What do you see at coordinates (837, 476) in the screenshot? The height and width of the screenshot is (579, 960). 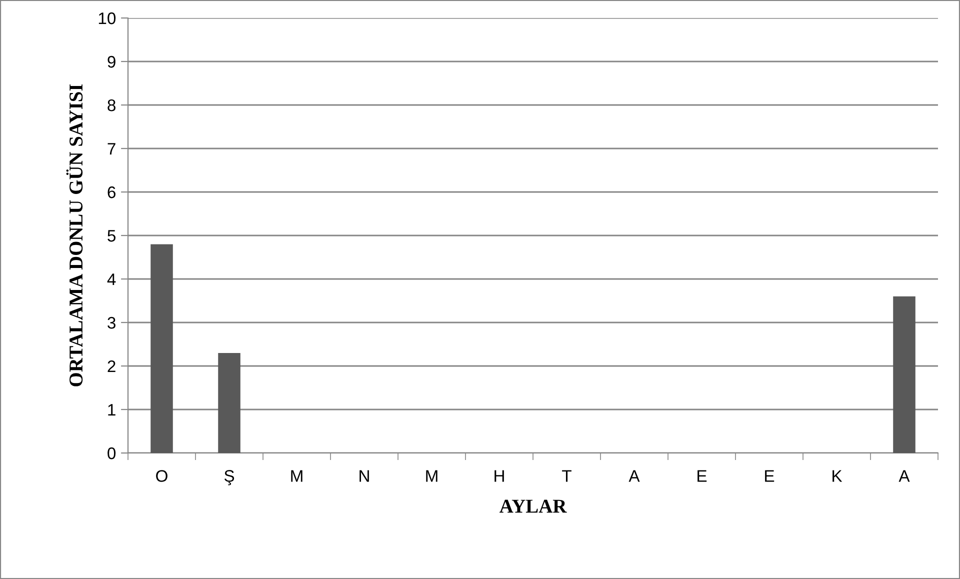 I see `x-tick-label: K` at bounding box center [837, 476].